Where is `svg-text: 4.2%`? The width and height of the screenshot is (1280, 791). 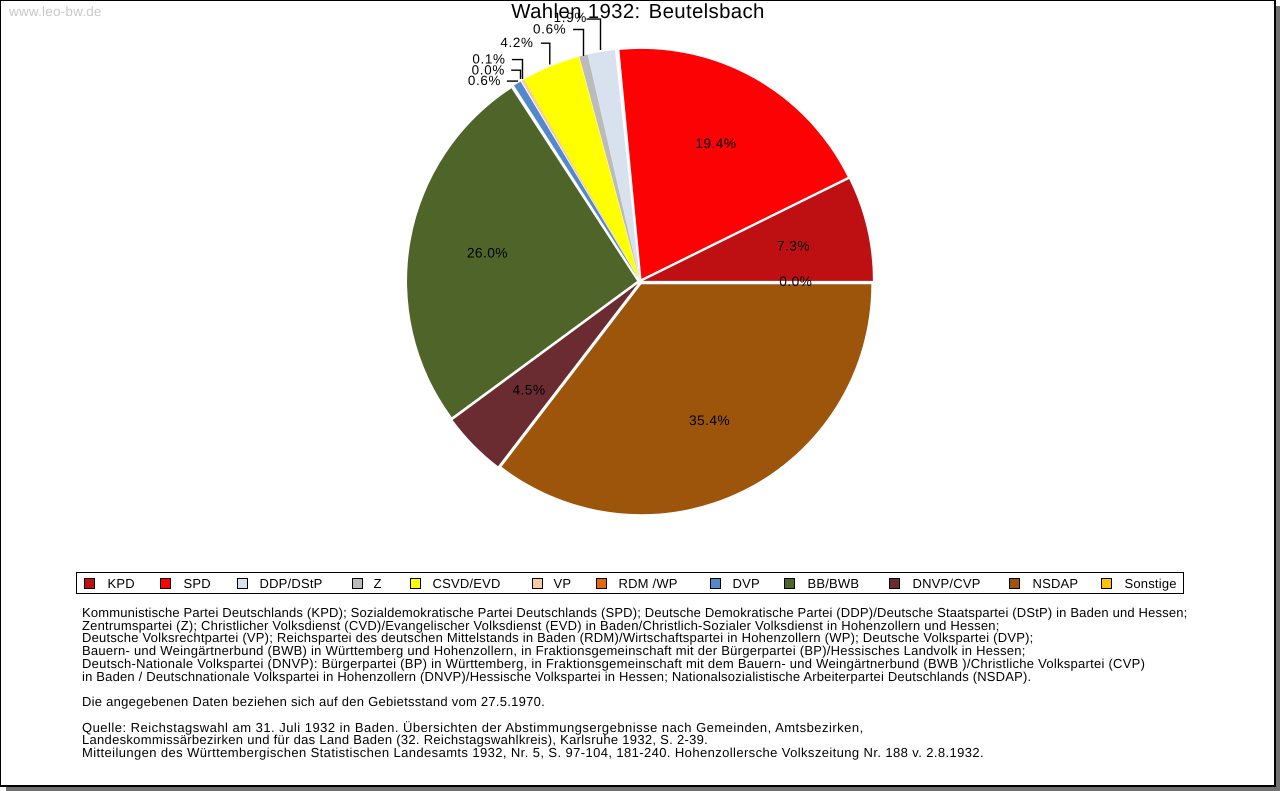 svg-text: 4.2% is located at coordinates (516, 42).